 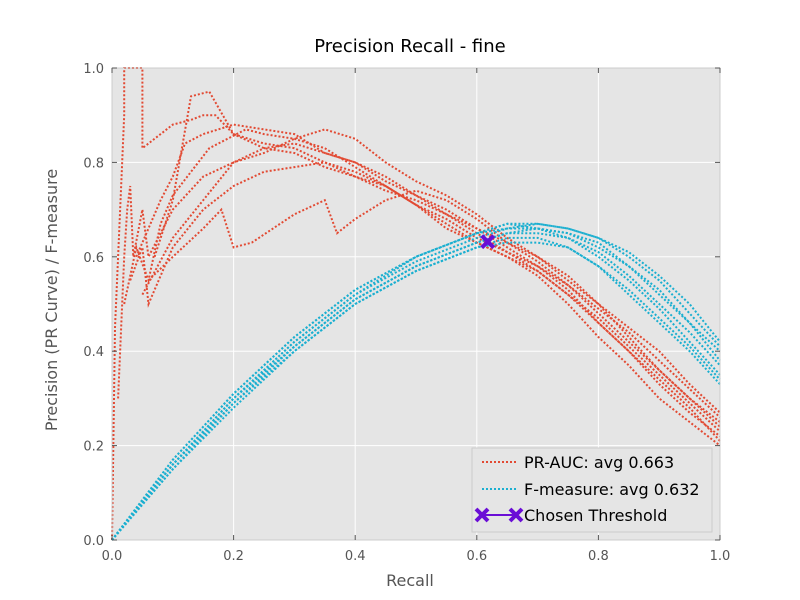 What do you see at coordinates (476, 556) in the screenshot?
I see `x-tick-label: 0.6` at bounding box center [476, 556].